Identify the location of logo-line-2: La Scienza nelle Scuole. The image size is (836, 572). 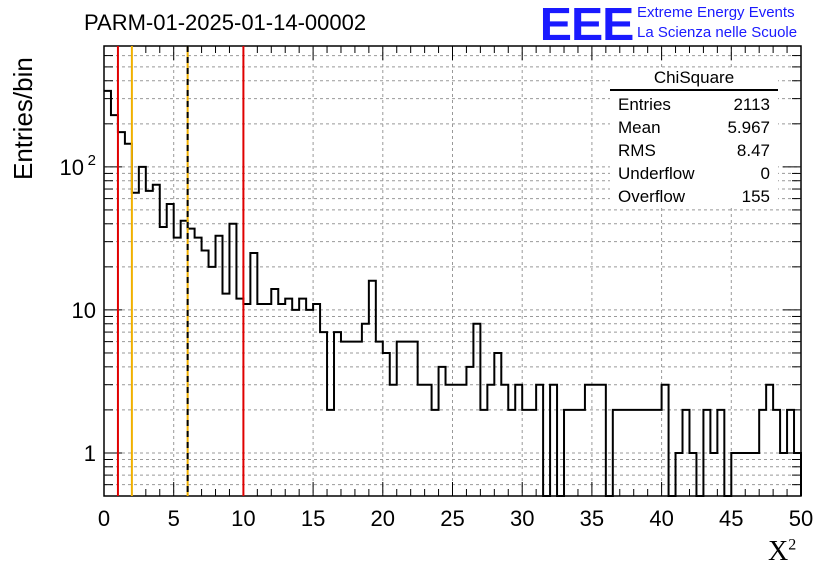
(717, 32).